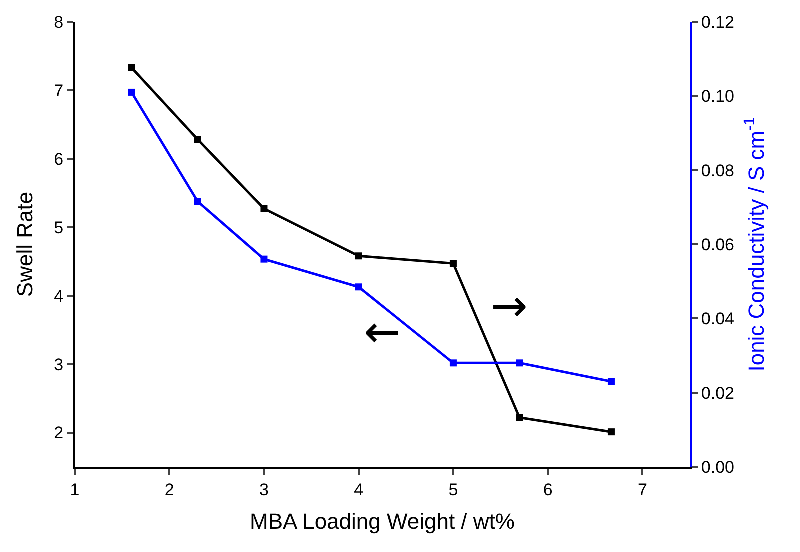 Image resolution: width=800 pixels, height=552 pixels. Describe the element at coordinates (59, 433) in the screenshot. I see `y-tick-label: 2` at that location.